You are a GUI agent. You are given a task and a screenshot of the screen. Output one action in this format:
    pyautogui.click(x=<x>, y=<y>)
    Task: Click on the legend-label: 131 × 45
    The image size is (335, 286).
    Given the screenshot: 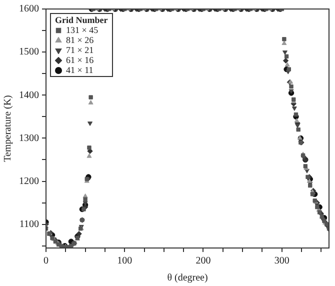 What is the action you would take?
    pyautogui.click(x=82, y=30)
    